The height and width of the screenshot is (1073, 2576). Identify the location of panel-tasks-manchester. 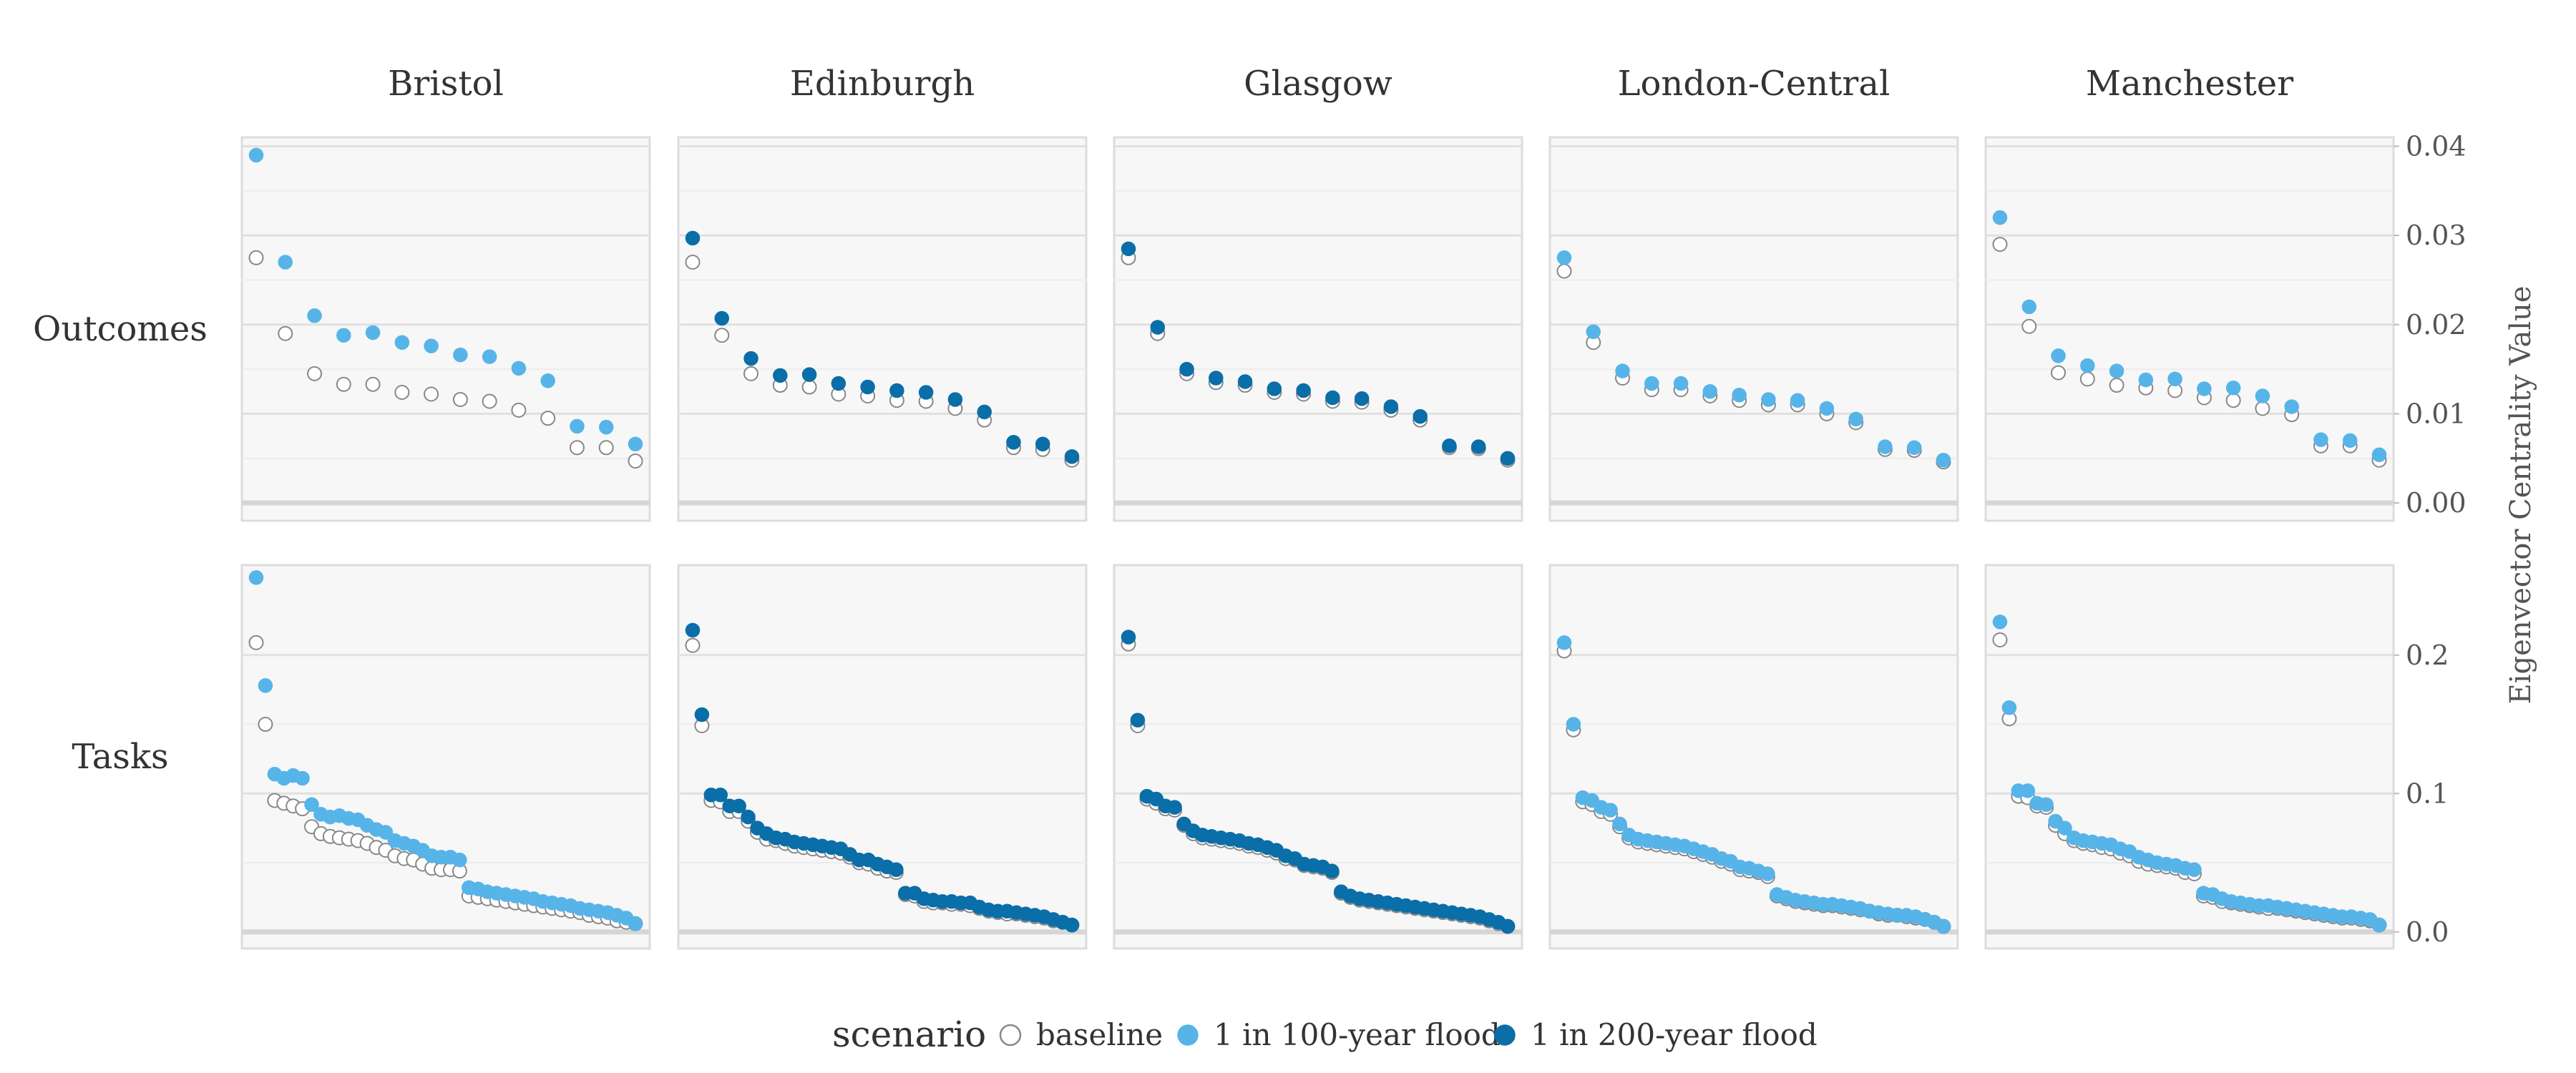
(2189, 757).